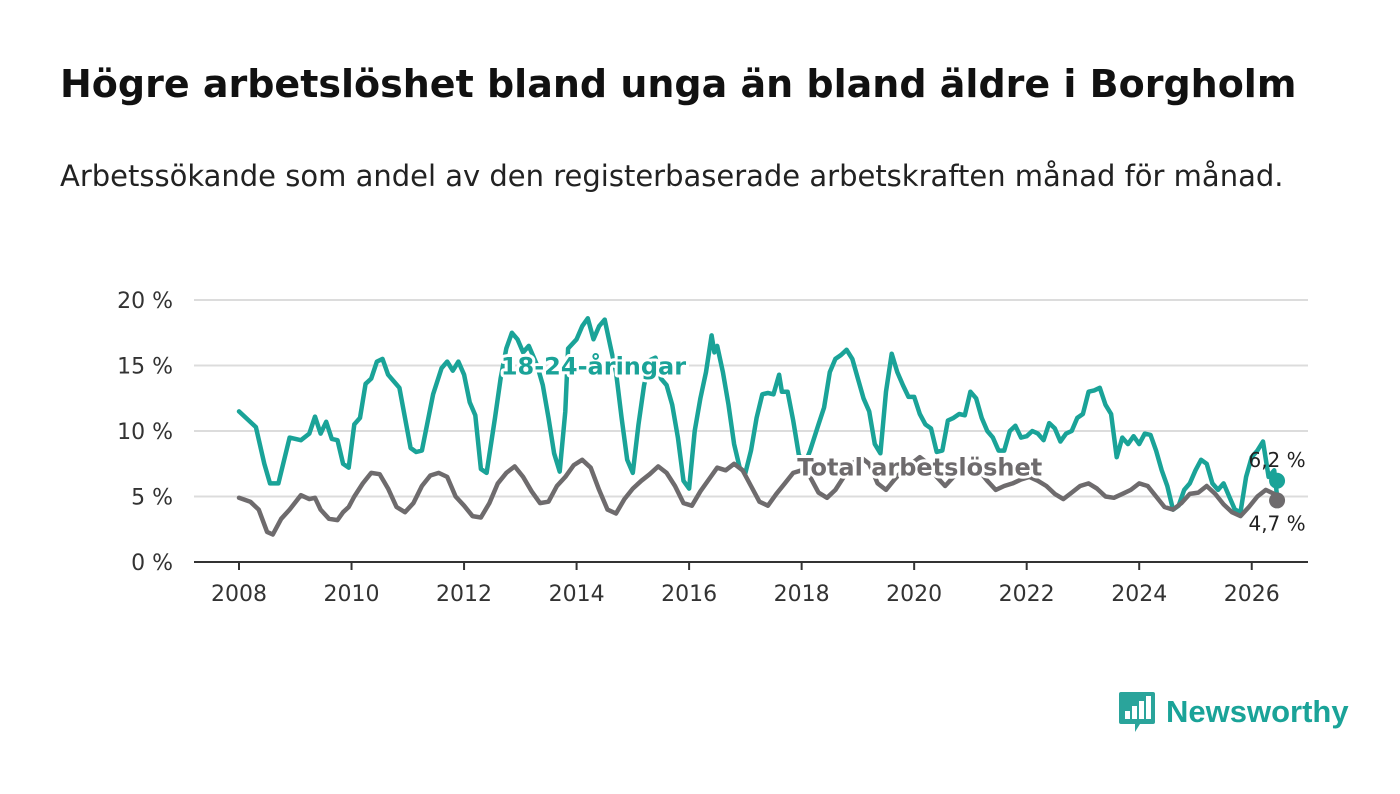  What do you see at coordinates (802, 594) in the screenshot?
I see `x-tick-label: 2018` at bounding box center [802, 594].